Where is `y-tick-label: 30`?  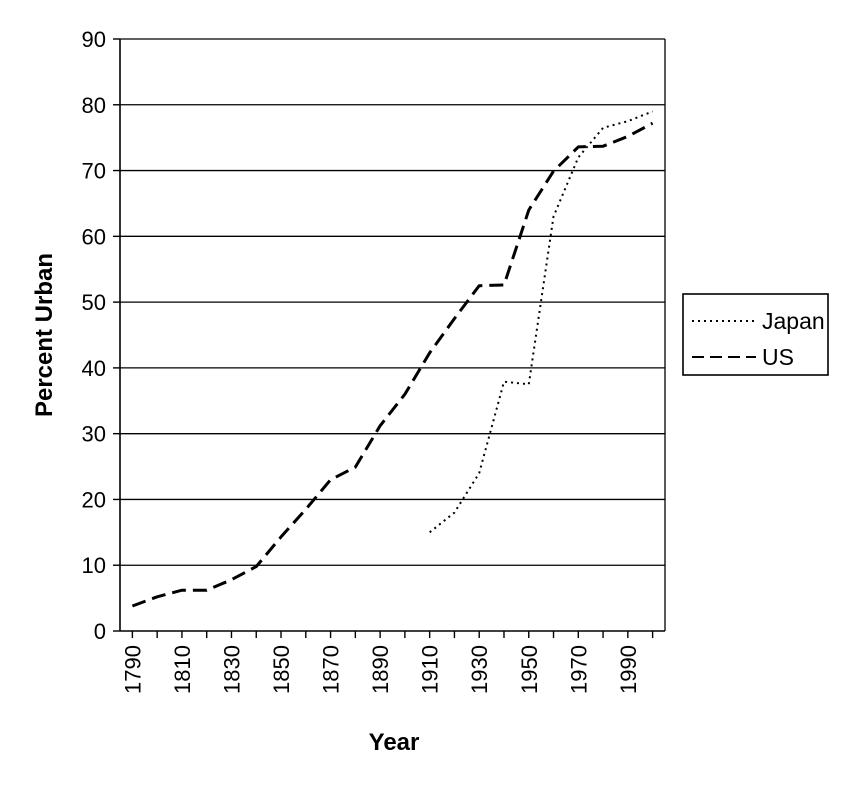 y-tick-label: 30 is located at coordinates (94, 434).